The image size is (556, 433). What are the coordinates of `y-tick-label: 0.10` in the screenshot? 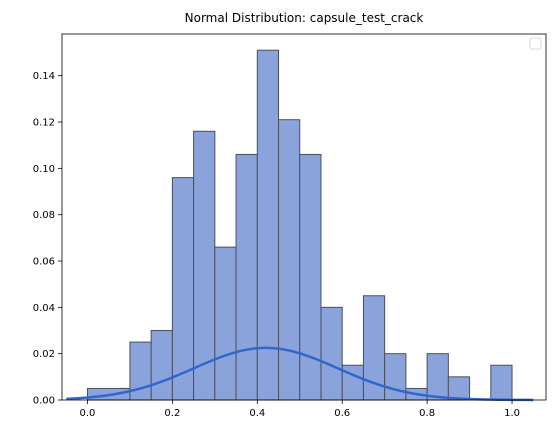 It's located at (44, 169).